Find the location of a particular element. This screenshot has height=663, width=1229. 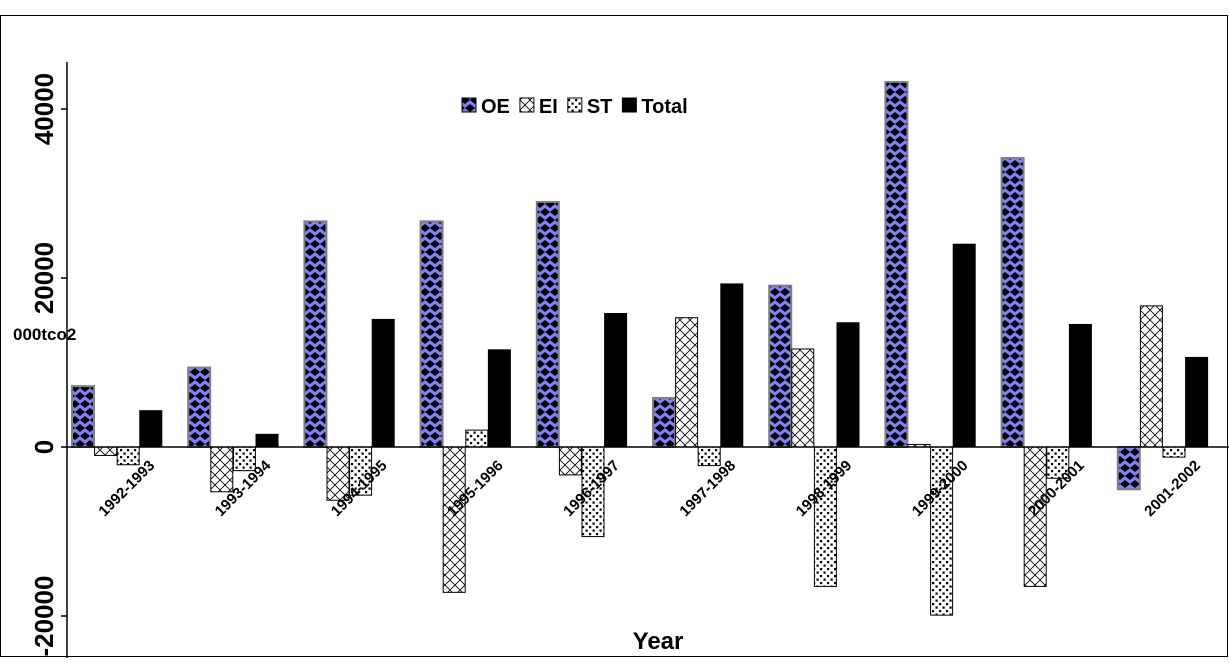

bar-total-1992-1993 is located at coordinates (151, 429).